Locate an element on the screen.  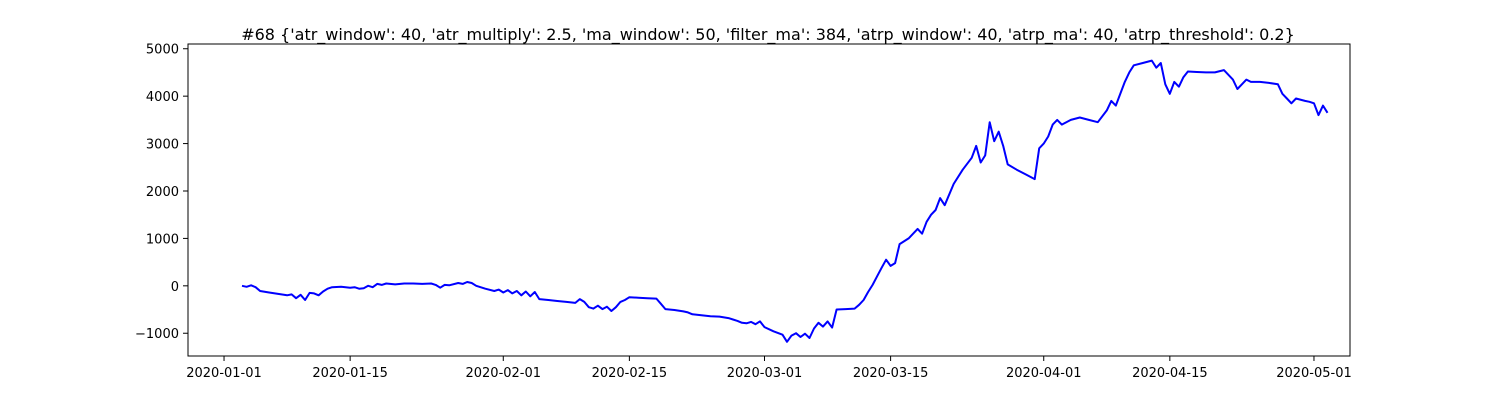
y-tick-label: 2000 is located at coordinates (162, 192).